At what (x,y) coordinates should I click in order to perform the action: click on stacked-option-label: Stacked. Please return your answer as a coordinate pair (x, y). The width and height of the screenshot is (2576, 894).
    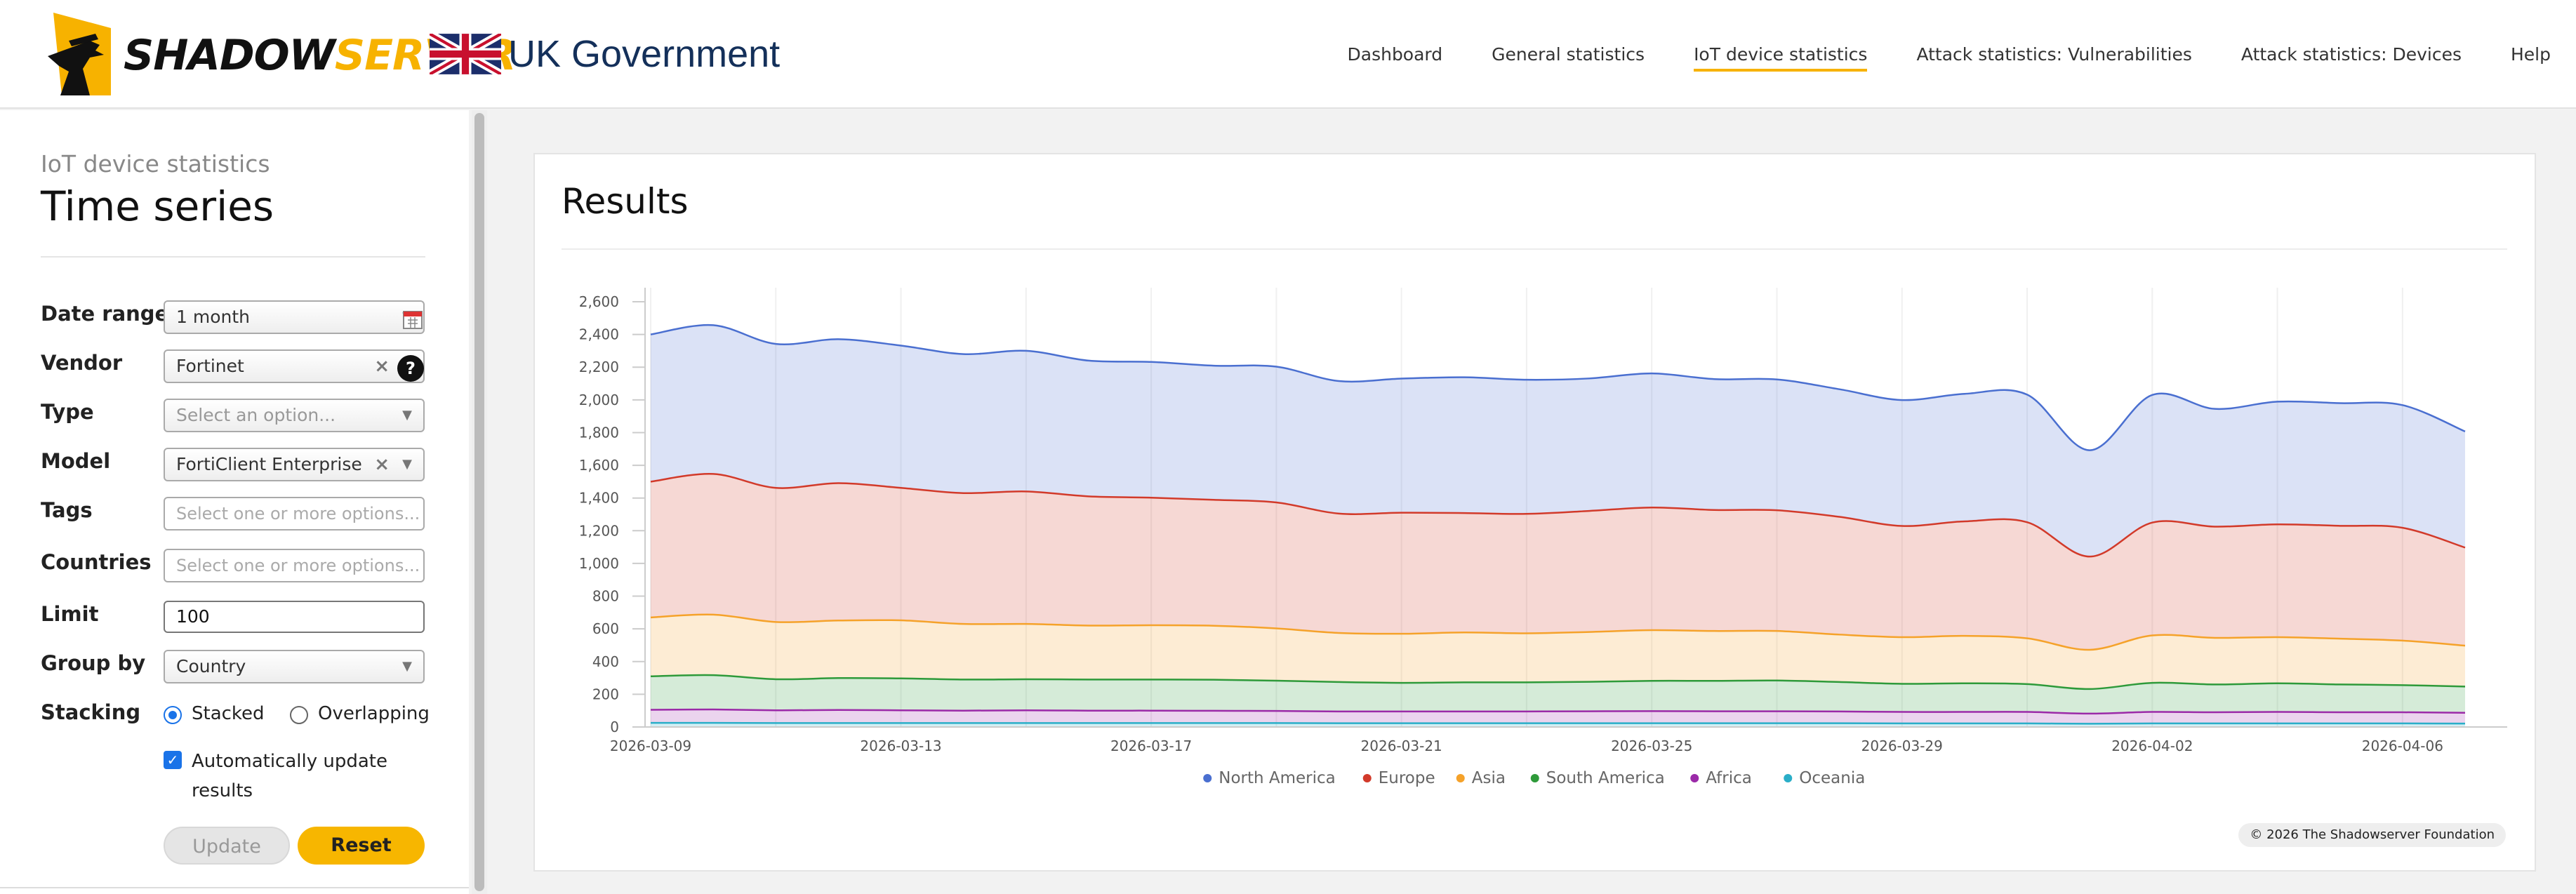
    Looking at the image, I should click on (228, 713).